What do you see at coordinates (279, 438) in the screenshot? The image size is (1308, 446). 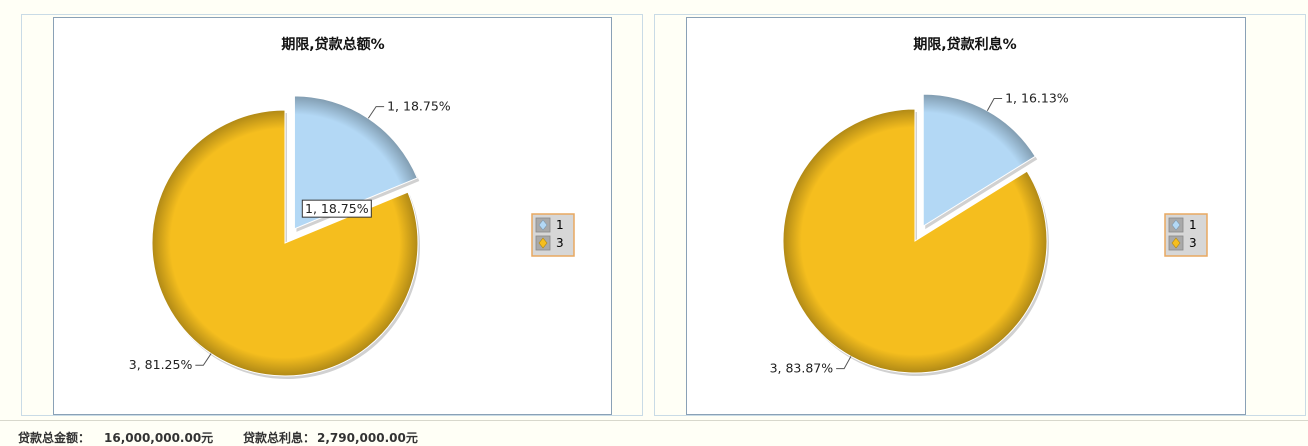 I see `total-interest-label: 贷款总利息：` at bounding box center [279, 438].